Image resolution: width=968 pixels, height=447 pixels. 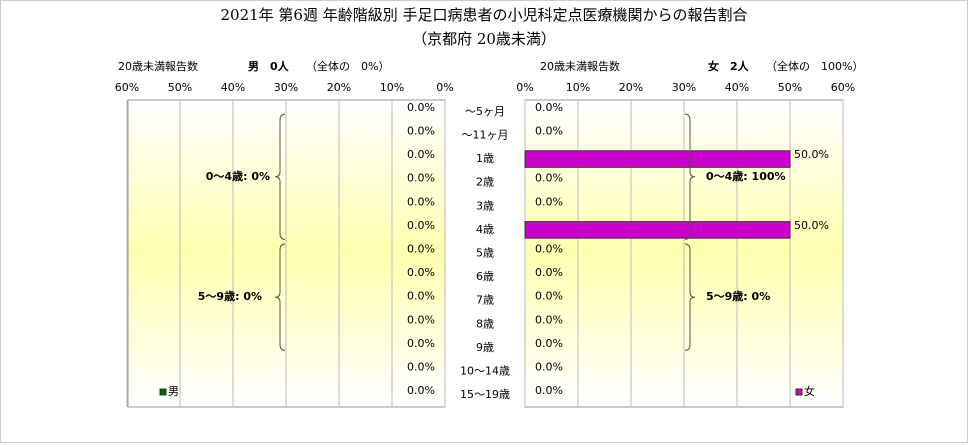 I want to click on chart-subtitle: （京都府 20歳未満）, so click(x=484, y=39).